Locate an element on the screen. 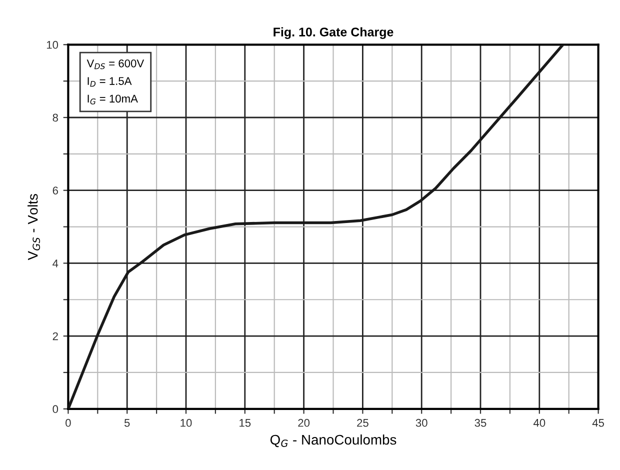  x-tick-label: 45 is located at coordinates (598, 423).